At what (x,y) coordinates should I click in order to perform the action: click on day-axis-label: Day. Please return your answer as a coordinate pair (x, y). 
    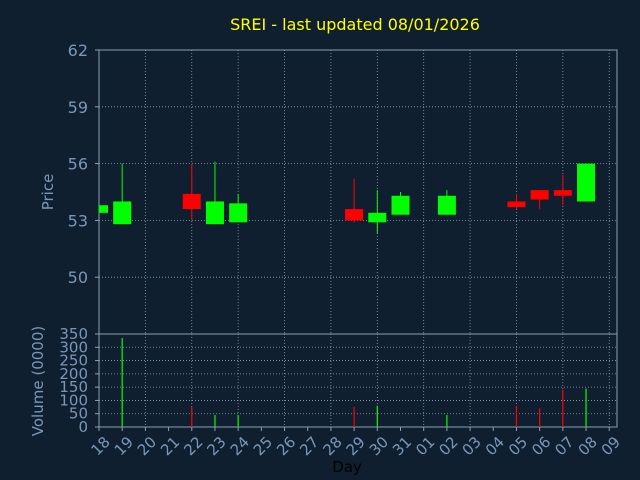
    Looking at the image, I should click on (347, 467).